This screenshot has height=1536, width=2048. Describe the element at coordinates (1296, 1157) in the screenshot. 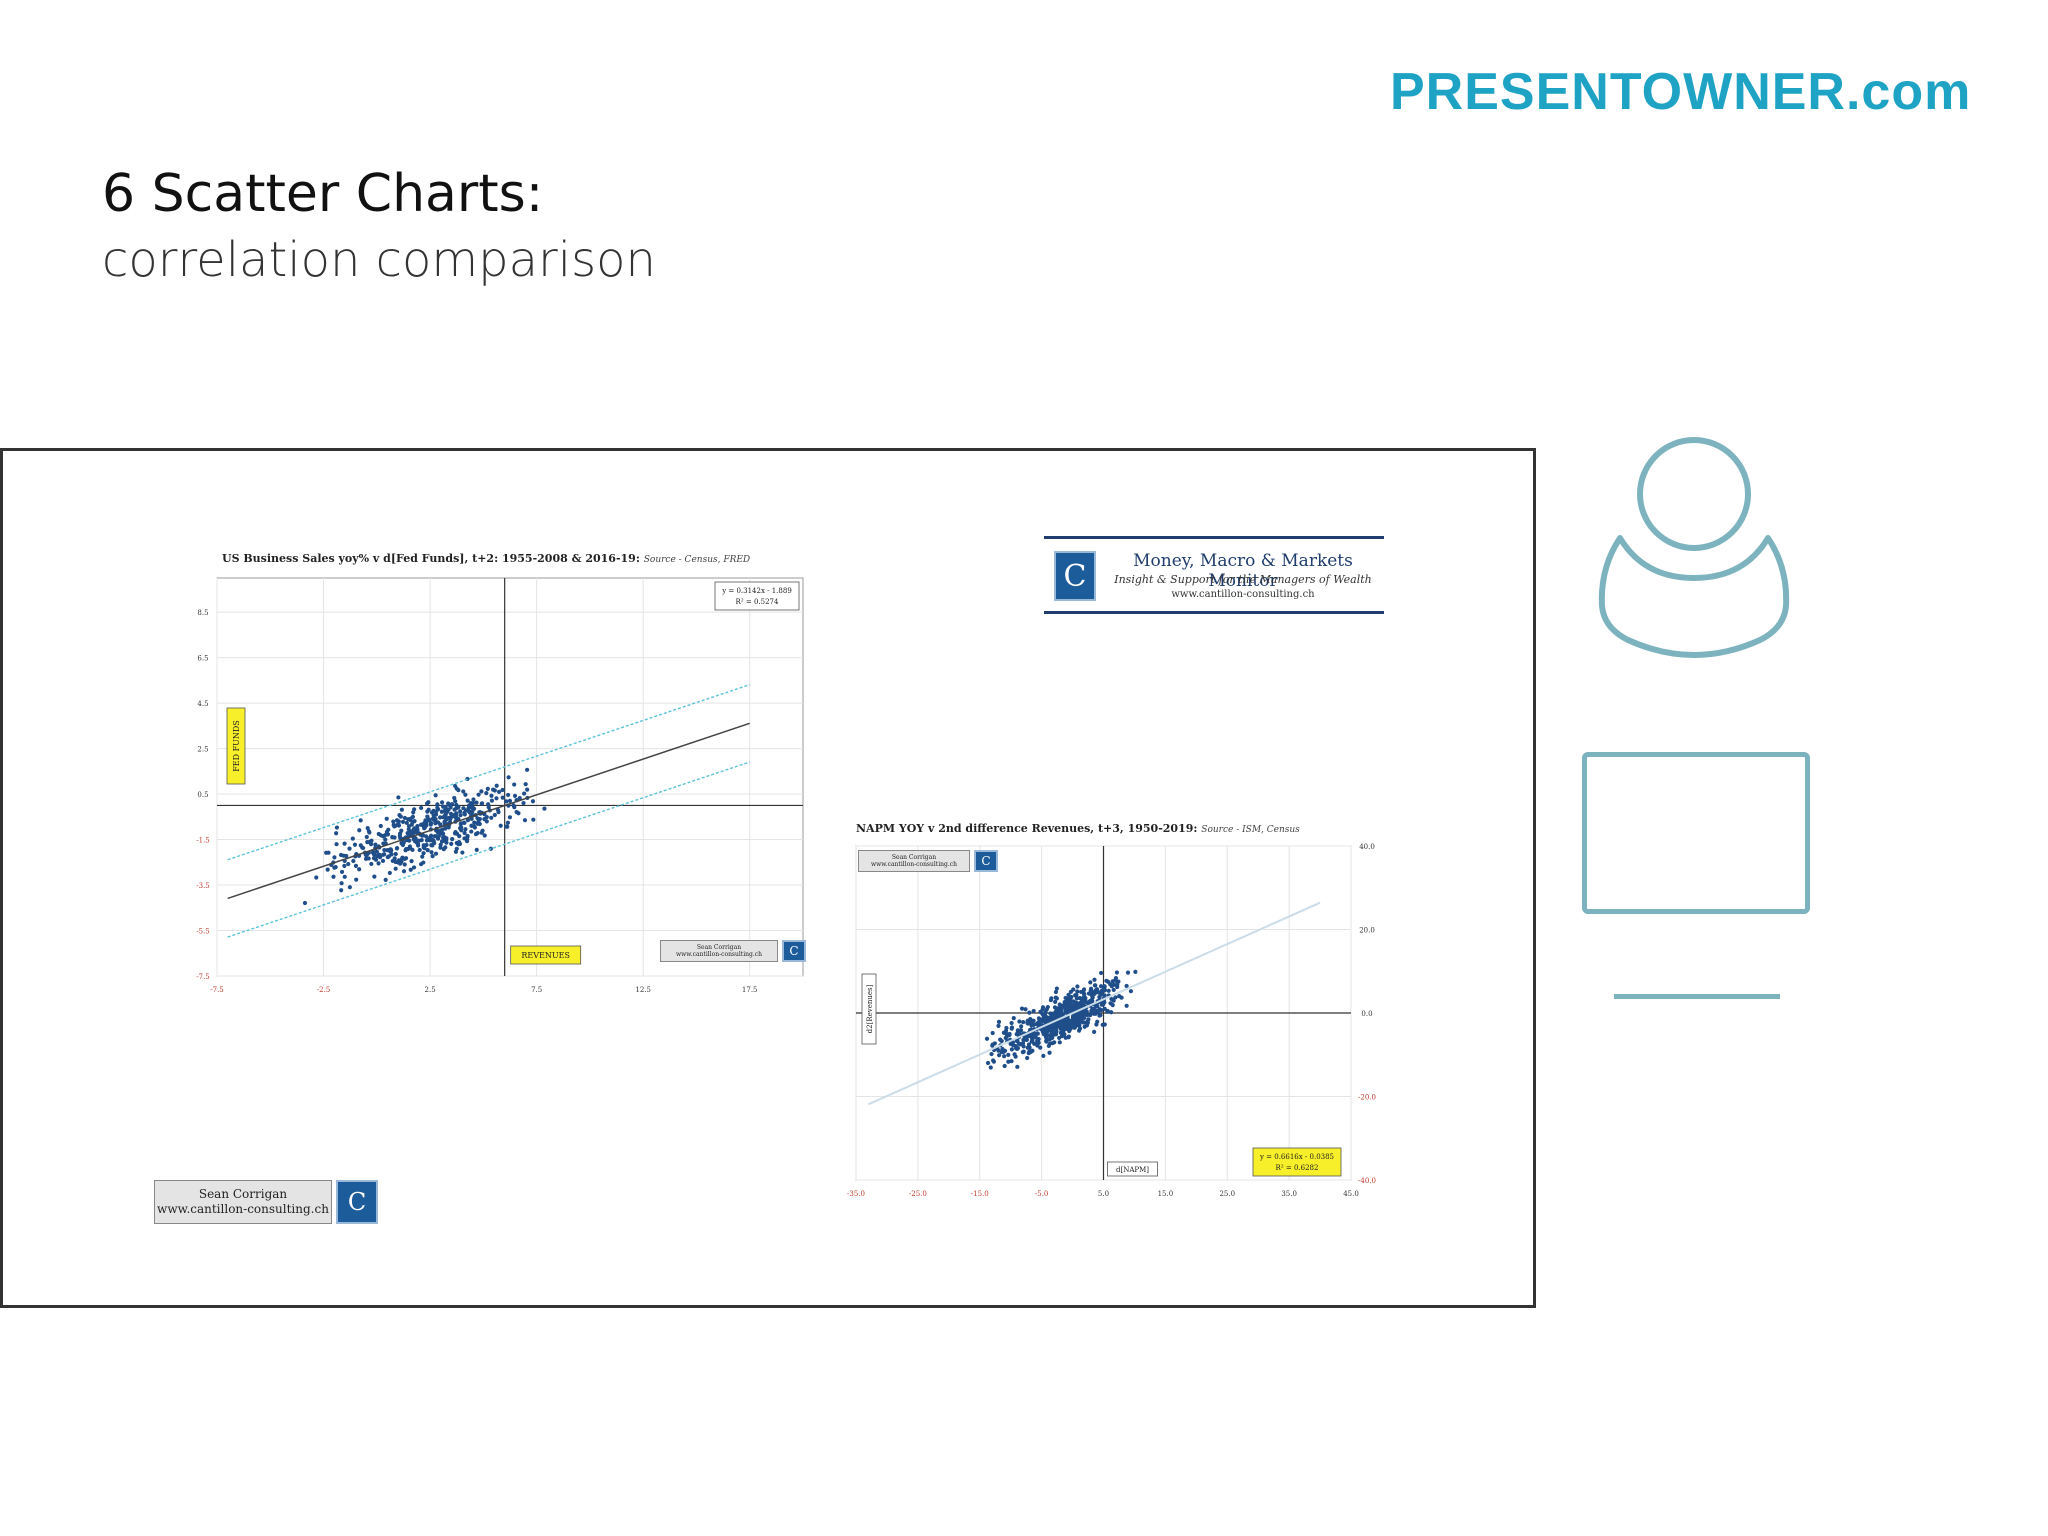

I see `chart2-equation: y = 0.6616x - 0.0385` at that location.